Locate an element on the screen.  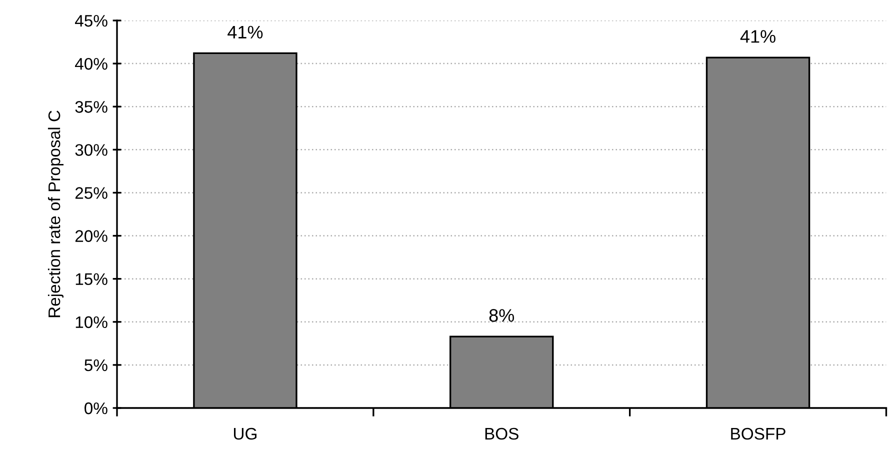
y-tick-label: 15% is located at coordinates (92, 279).